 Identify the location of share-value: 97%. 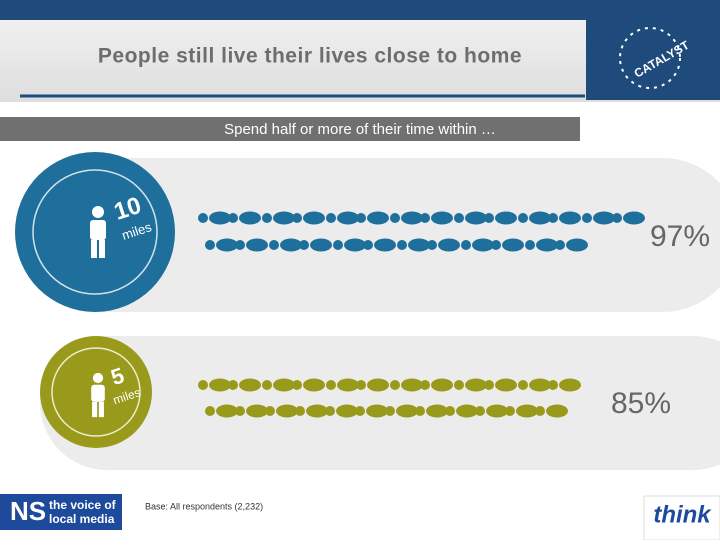
(680, 236).